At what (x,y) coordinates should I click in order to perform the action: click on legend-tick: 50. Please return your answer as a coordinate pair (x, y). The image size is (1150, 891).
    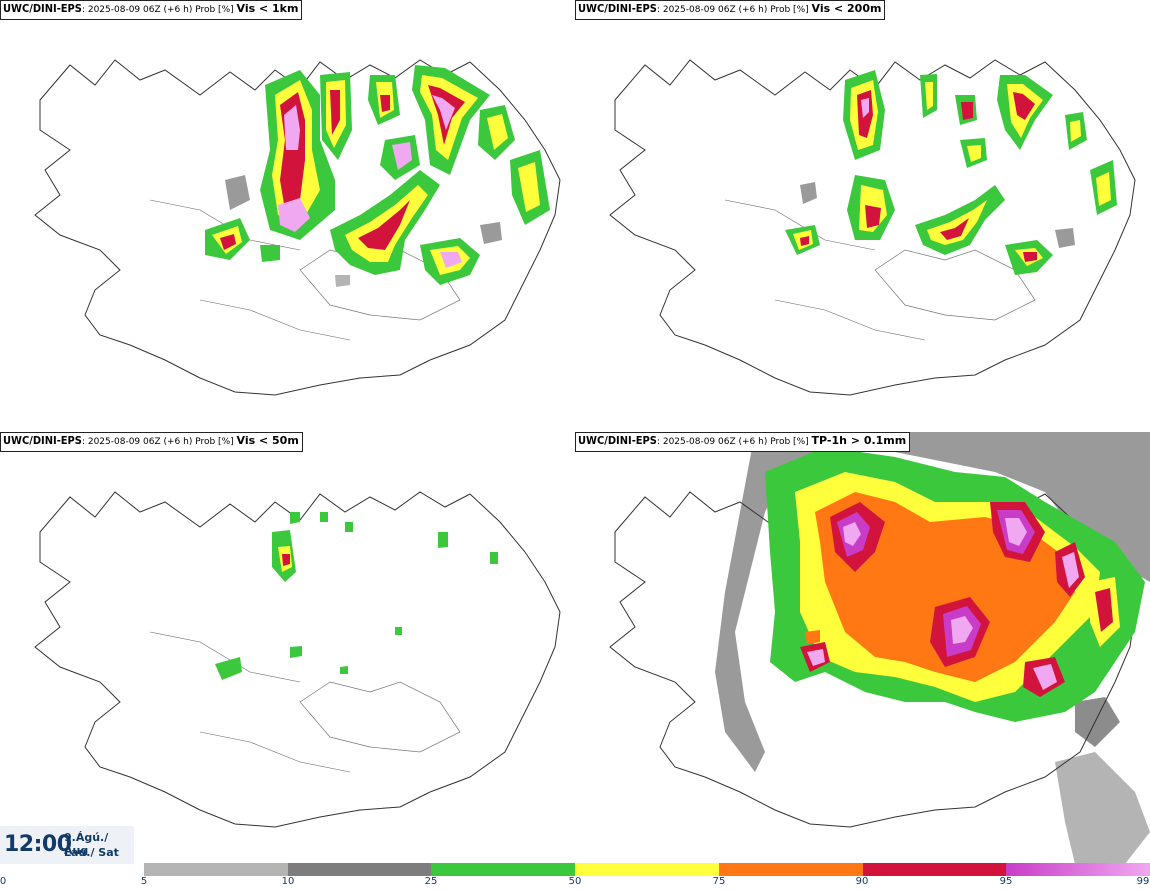
    Looking at the image, I should click on (575, 881).